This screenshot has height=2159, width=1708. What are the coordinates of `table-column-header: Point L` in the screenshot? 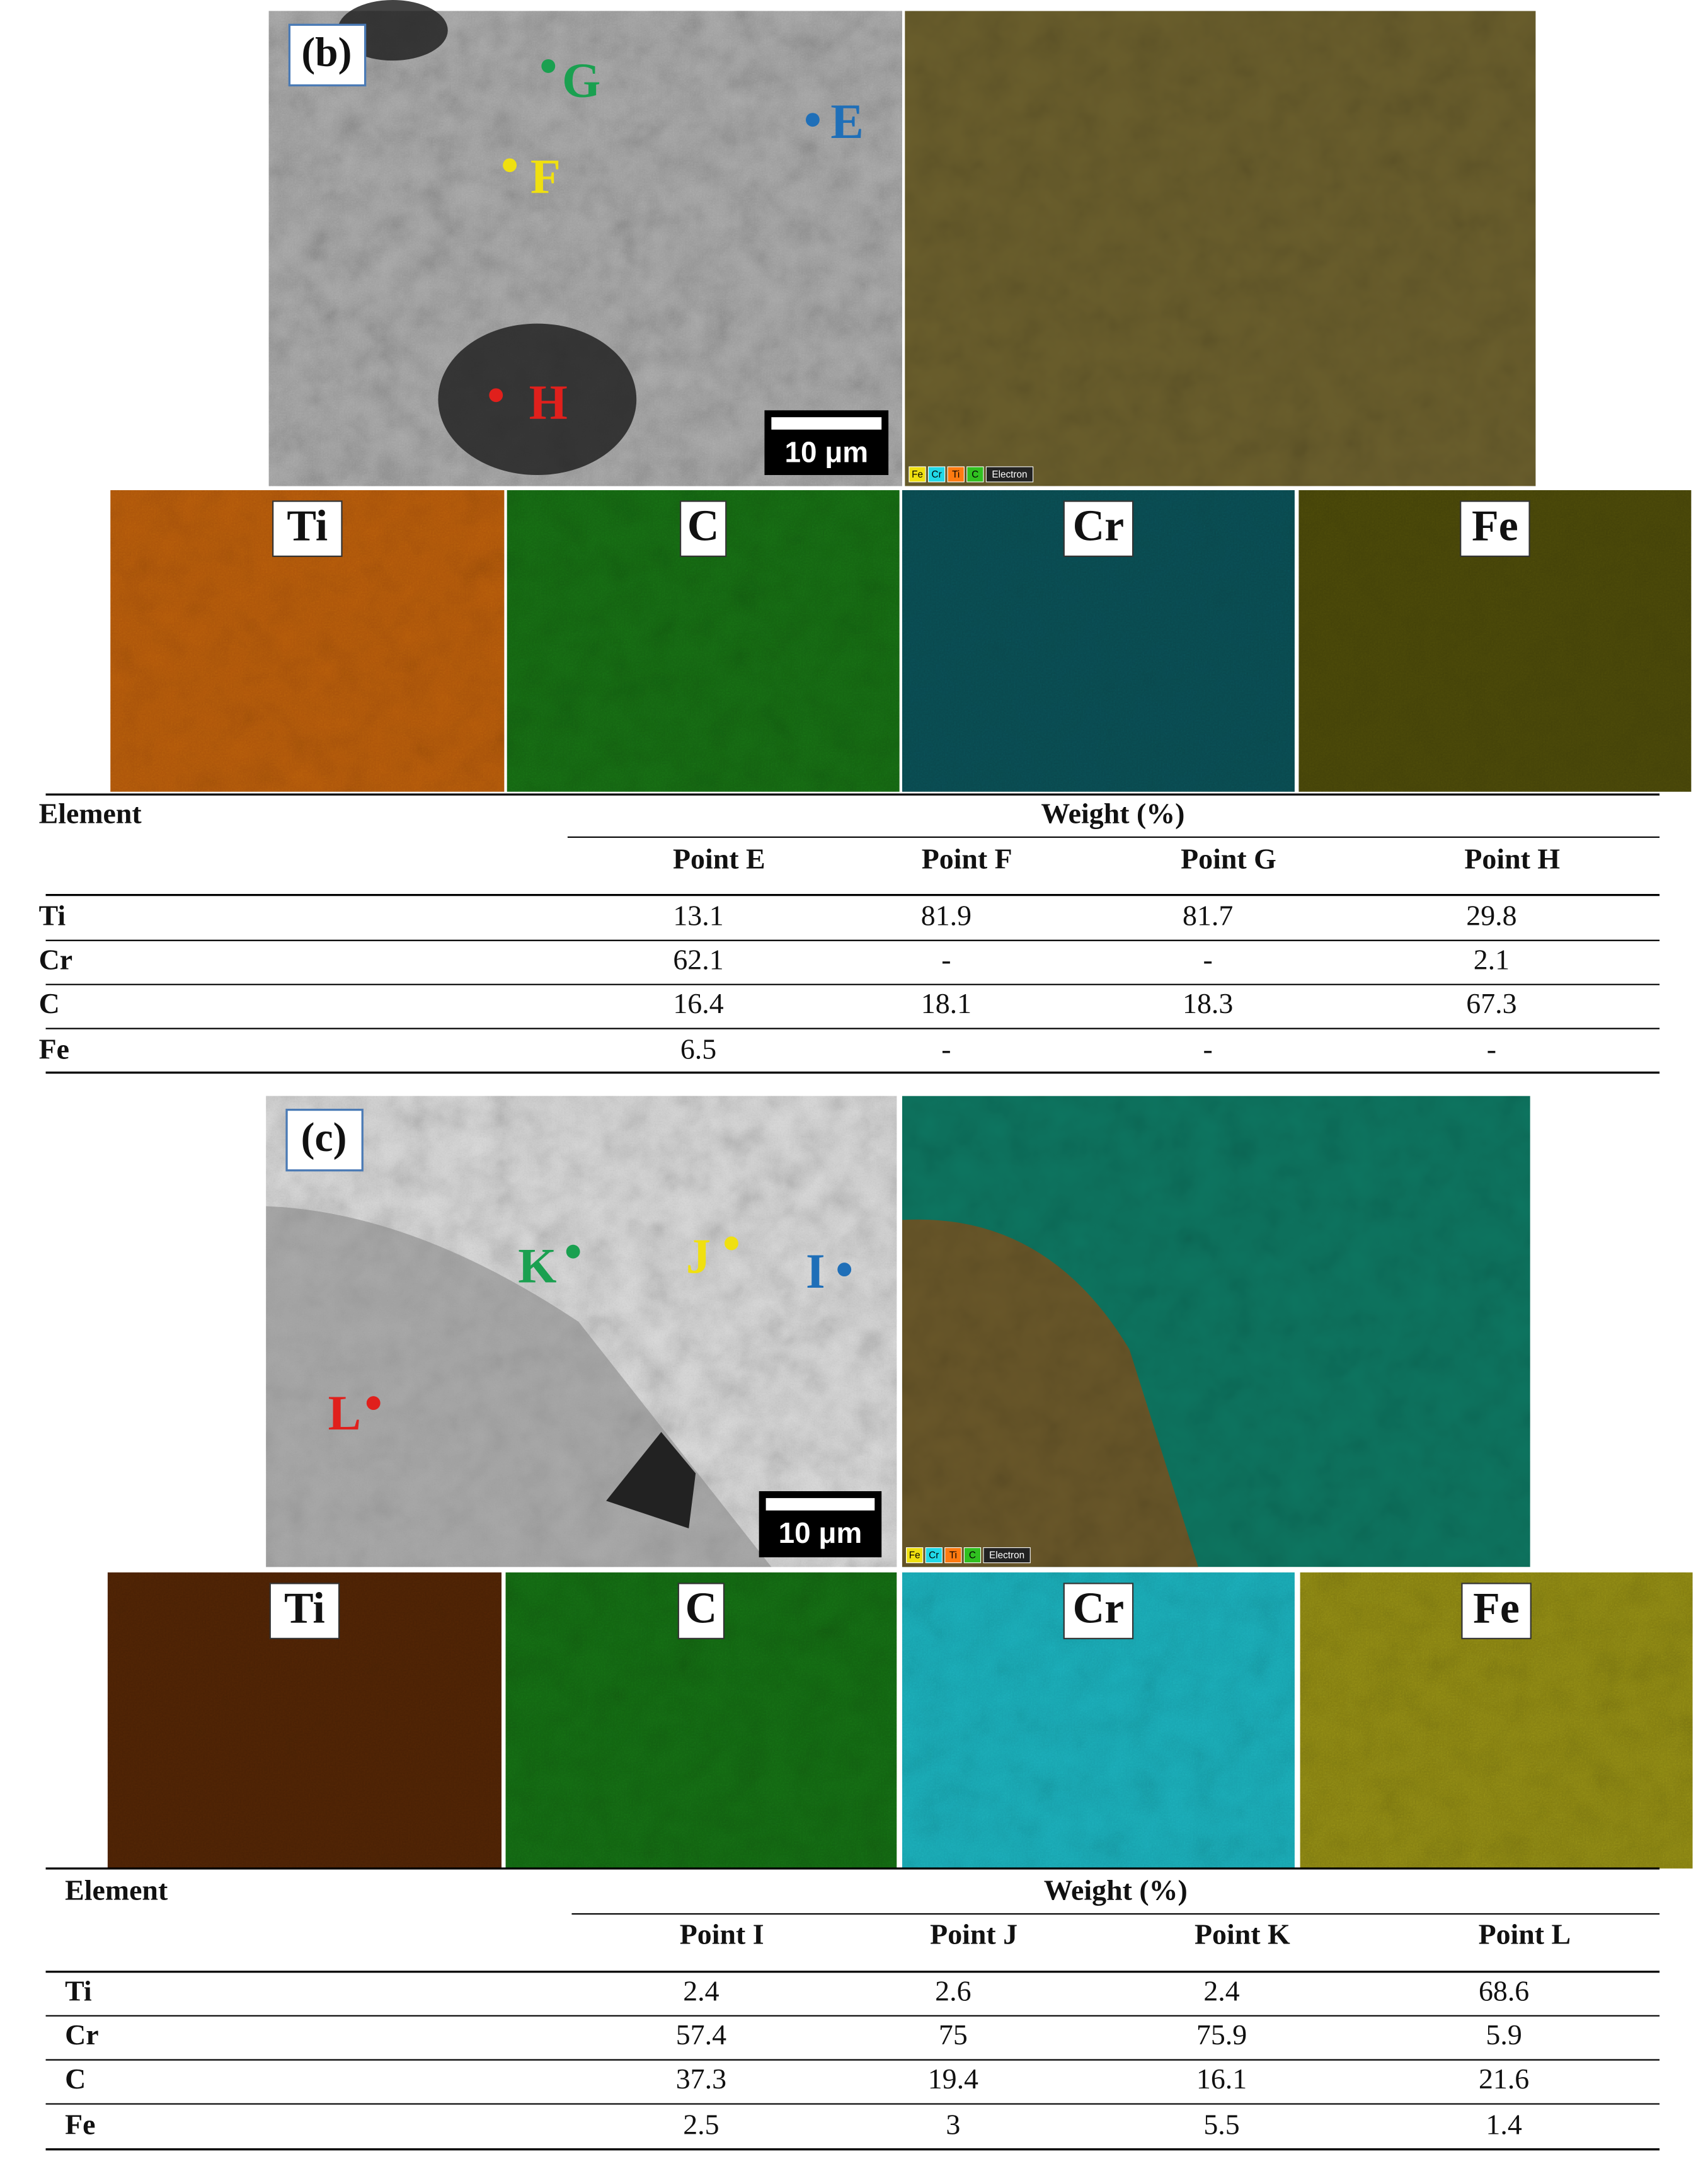 It's located at (1525, 1934).